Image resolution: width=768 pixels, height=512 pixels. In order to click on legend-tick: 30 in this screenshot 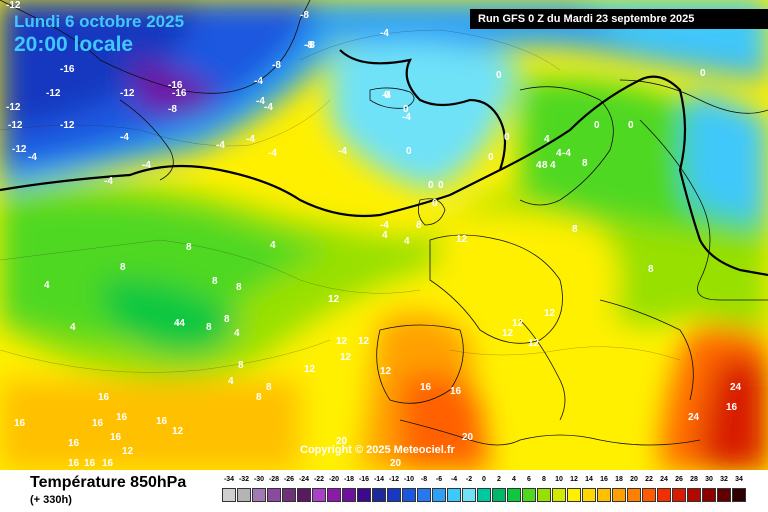, I will do `click(709, 479)`.